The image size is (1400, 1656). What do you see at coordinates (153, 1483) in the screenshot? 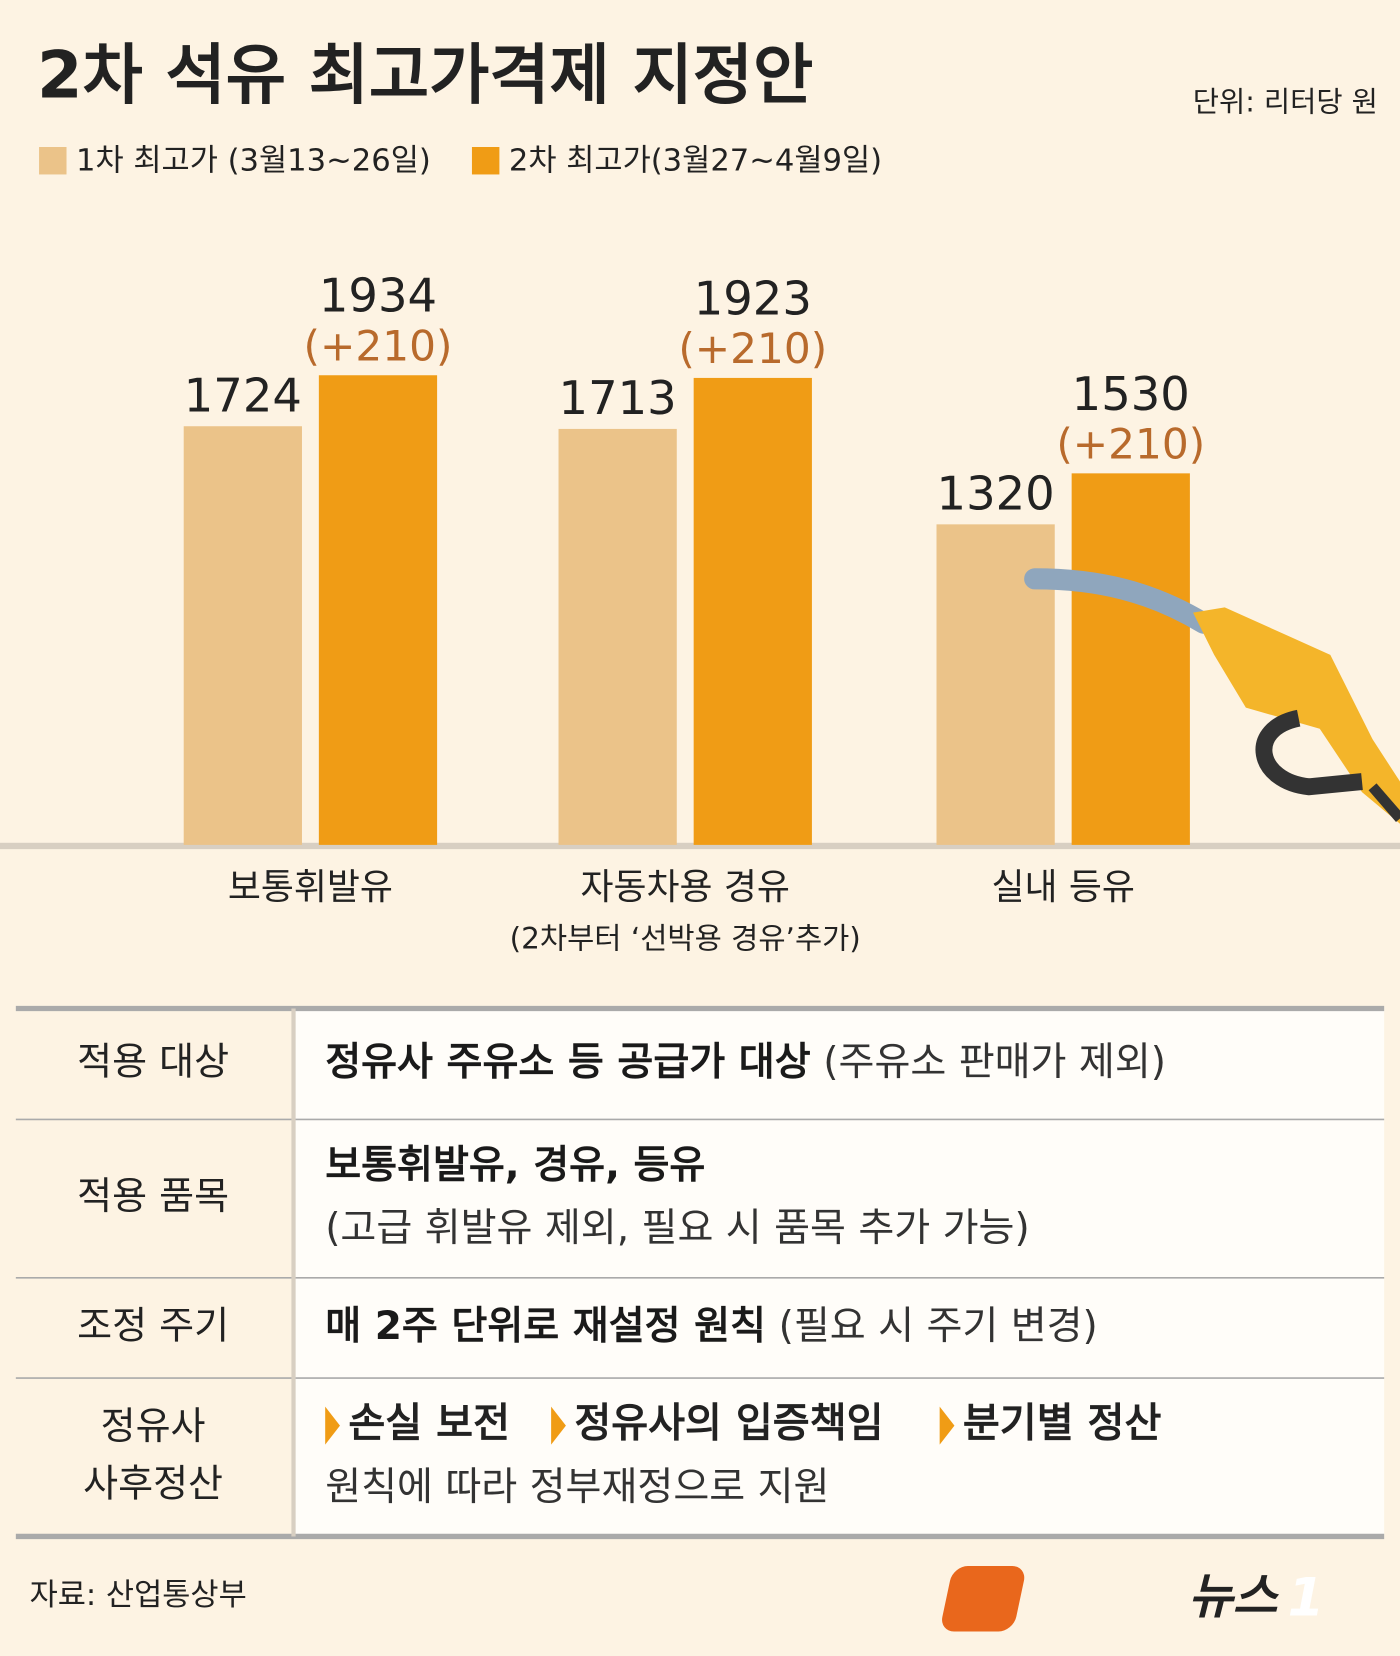
I see `row-label: 사후정산` at bounding box center [153, 1483].